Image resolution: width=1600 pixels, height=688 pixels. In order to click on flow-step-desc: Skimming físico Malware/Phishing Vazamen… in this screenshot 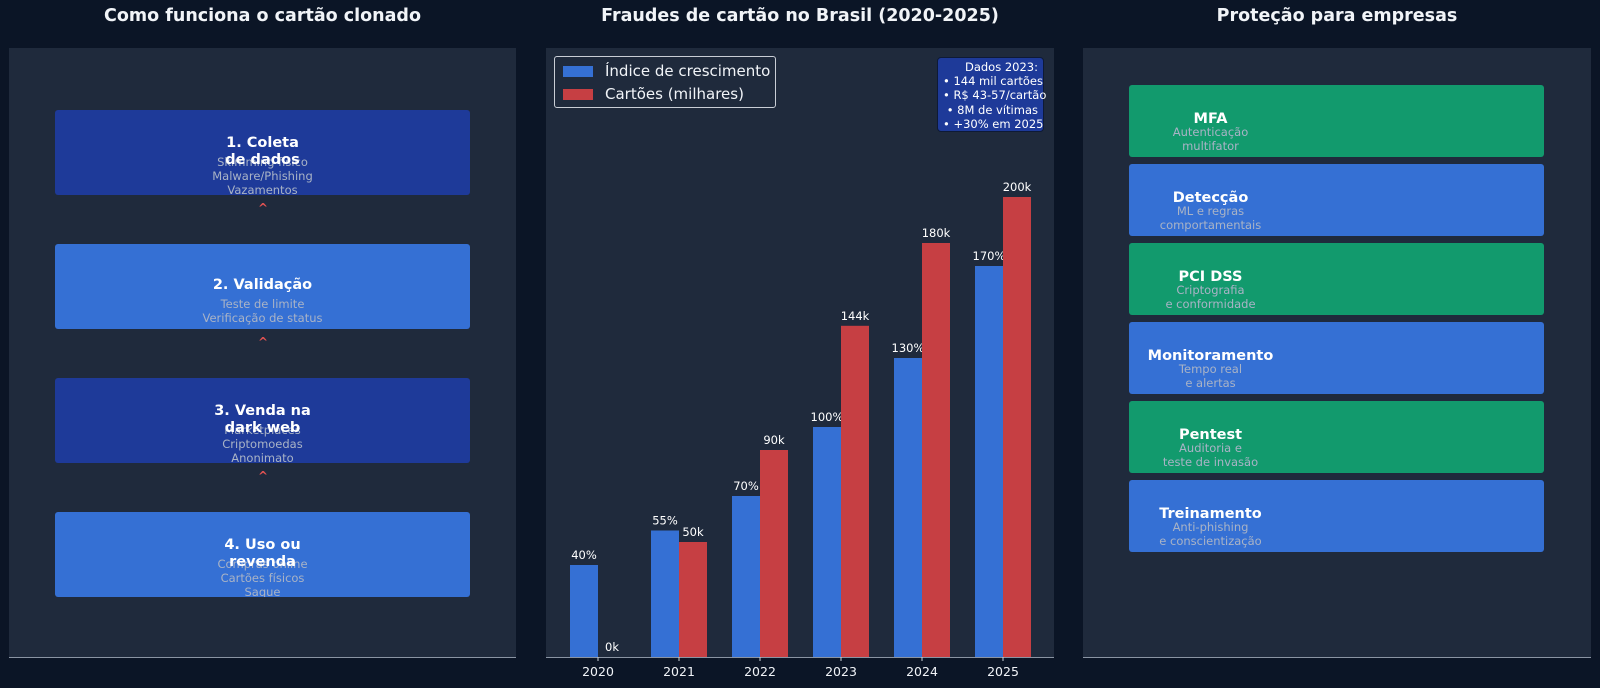, I will do `click(262, 175)`.